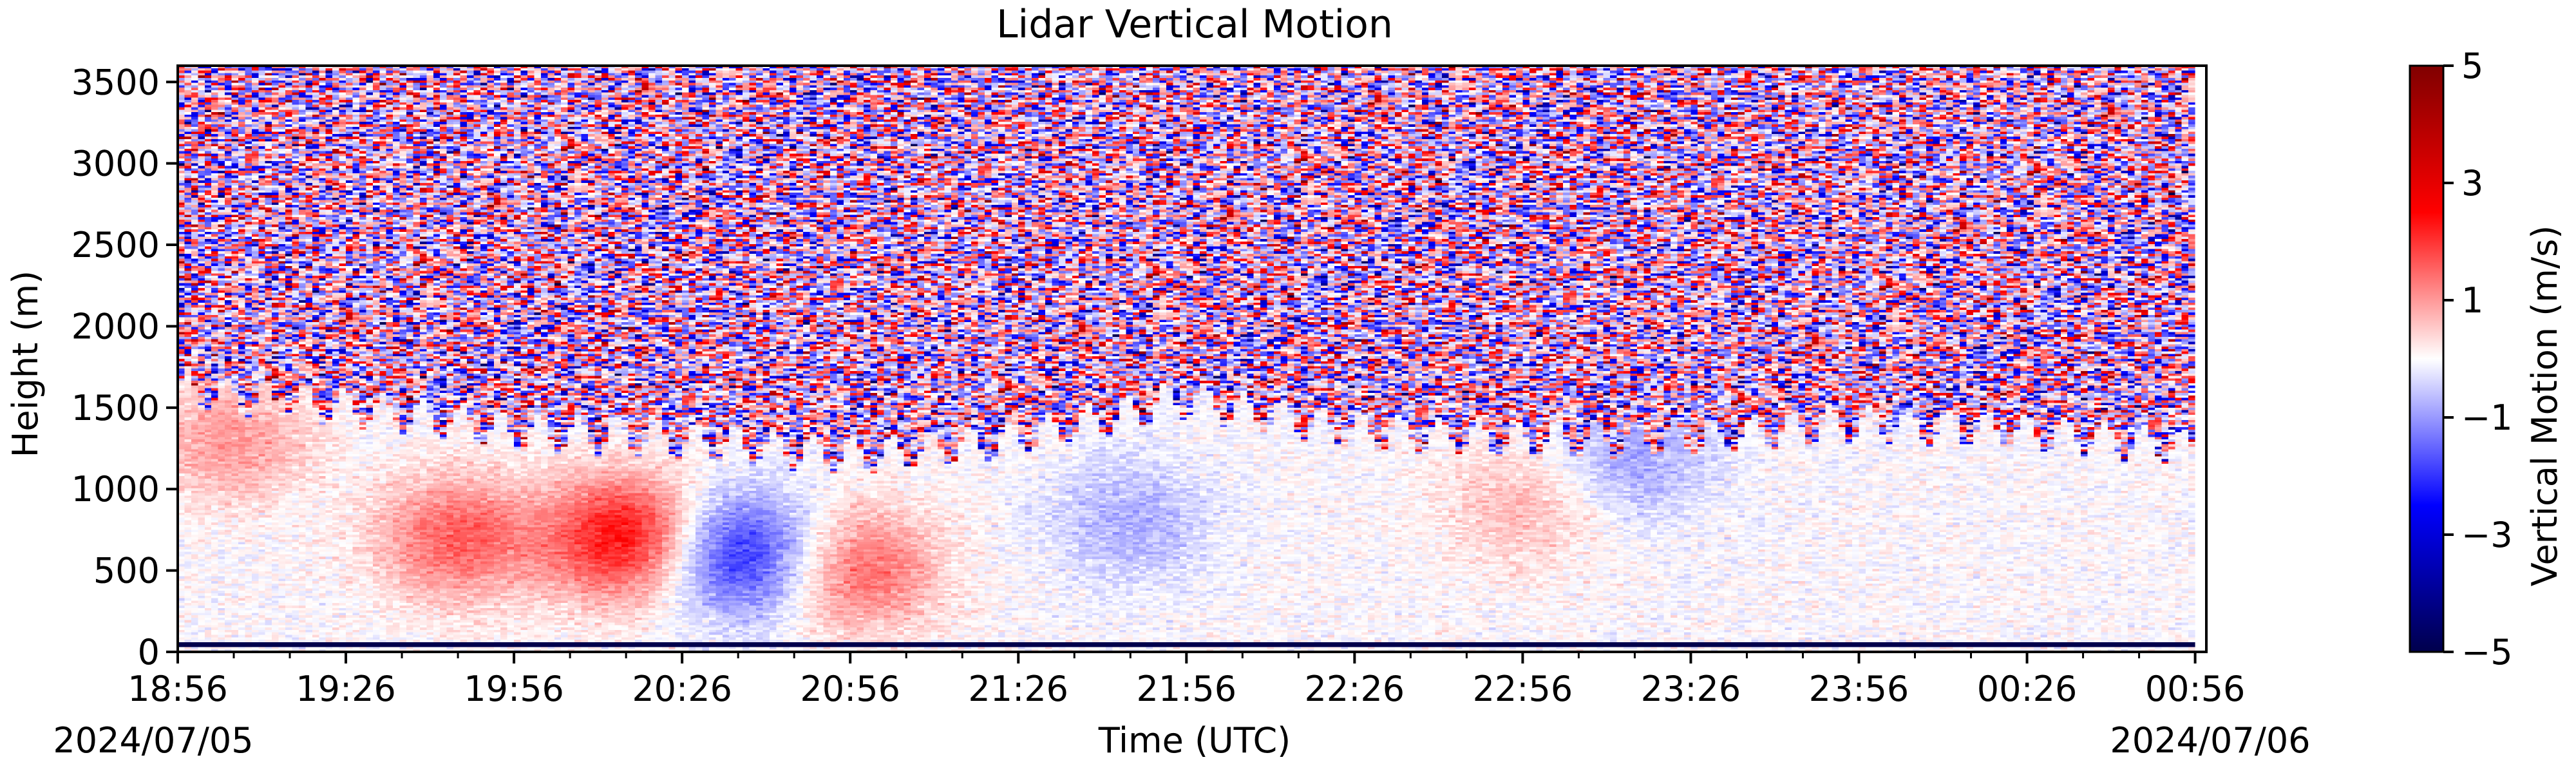  What do you see at coordinates (2028, 689) in the screenshot?
I see `x-tick-label: 00:26` at bounding box center [2028, 689].